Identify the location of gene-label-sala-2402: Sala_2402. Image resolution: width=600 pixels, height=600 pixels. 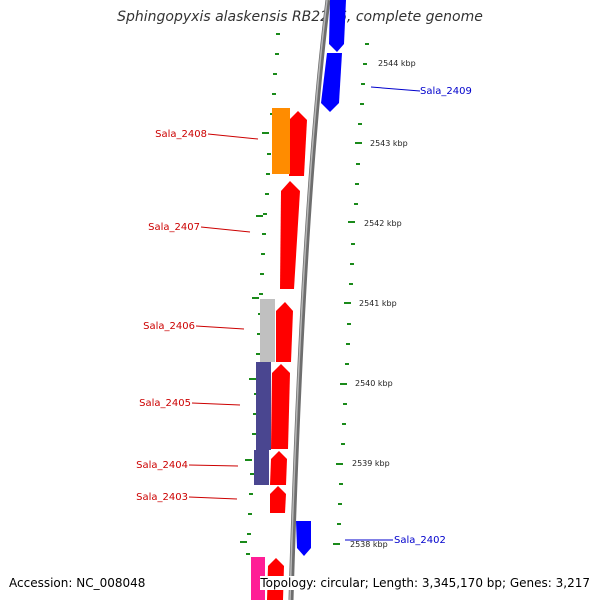
(420, 540).